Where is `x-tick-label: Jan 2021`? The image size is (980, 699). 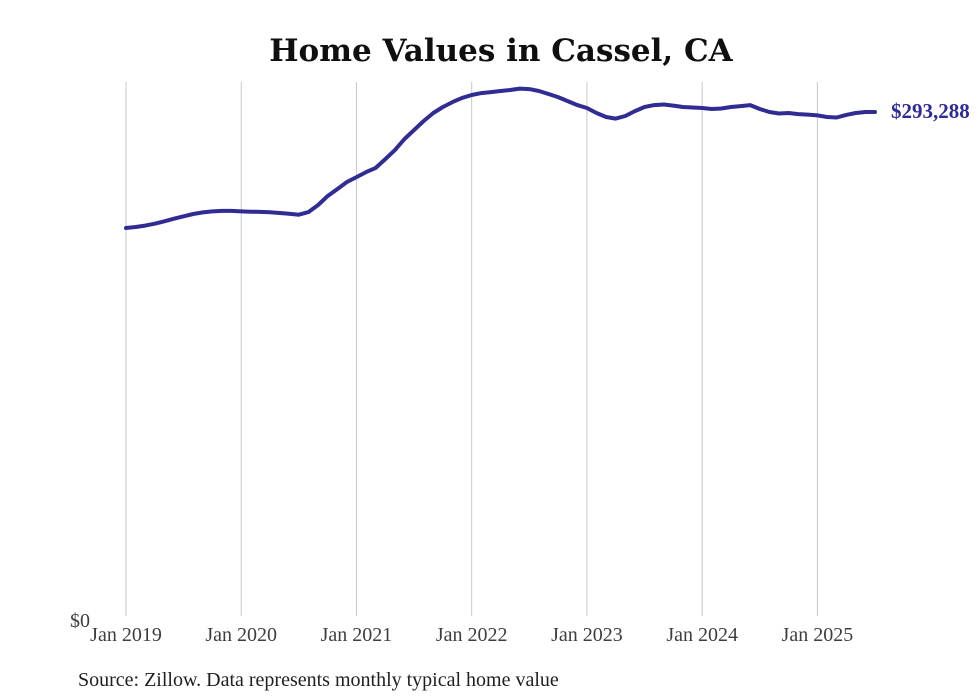 x-tick-label: Jan 2021 is located at coordinates (357, 635).